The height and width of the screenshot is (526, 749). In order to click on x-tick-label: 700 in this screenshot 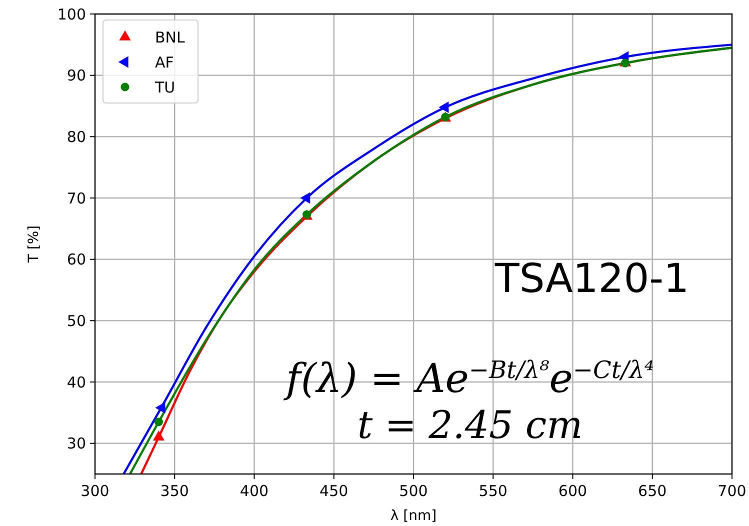, I will do `click(732, 491)`.